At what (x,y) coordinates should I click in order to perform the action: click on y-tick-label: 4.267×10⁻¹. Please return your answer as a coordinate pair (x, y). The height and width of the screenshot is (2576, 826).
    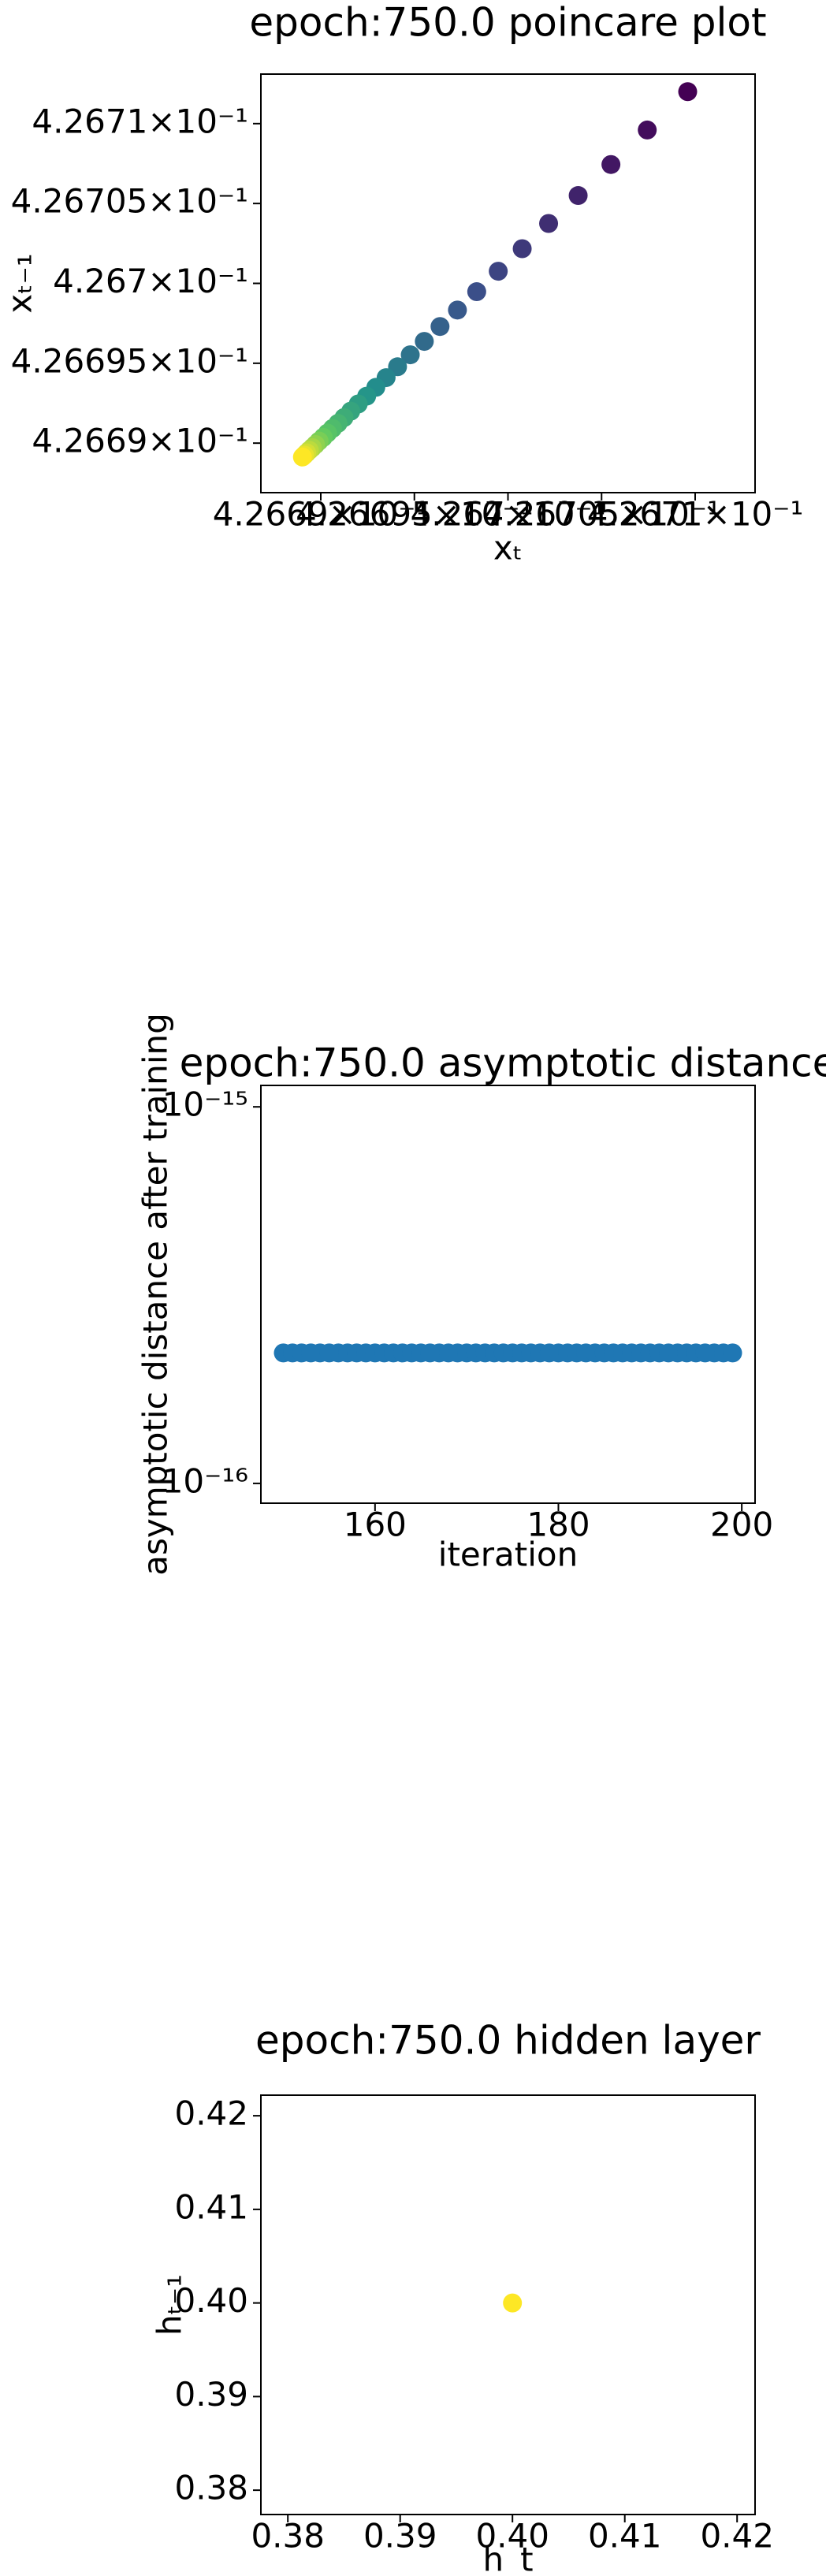
    Looking at the image, I should click on (150, 281).